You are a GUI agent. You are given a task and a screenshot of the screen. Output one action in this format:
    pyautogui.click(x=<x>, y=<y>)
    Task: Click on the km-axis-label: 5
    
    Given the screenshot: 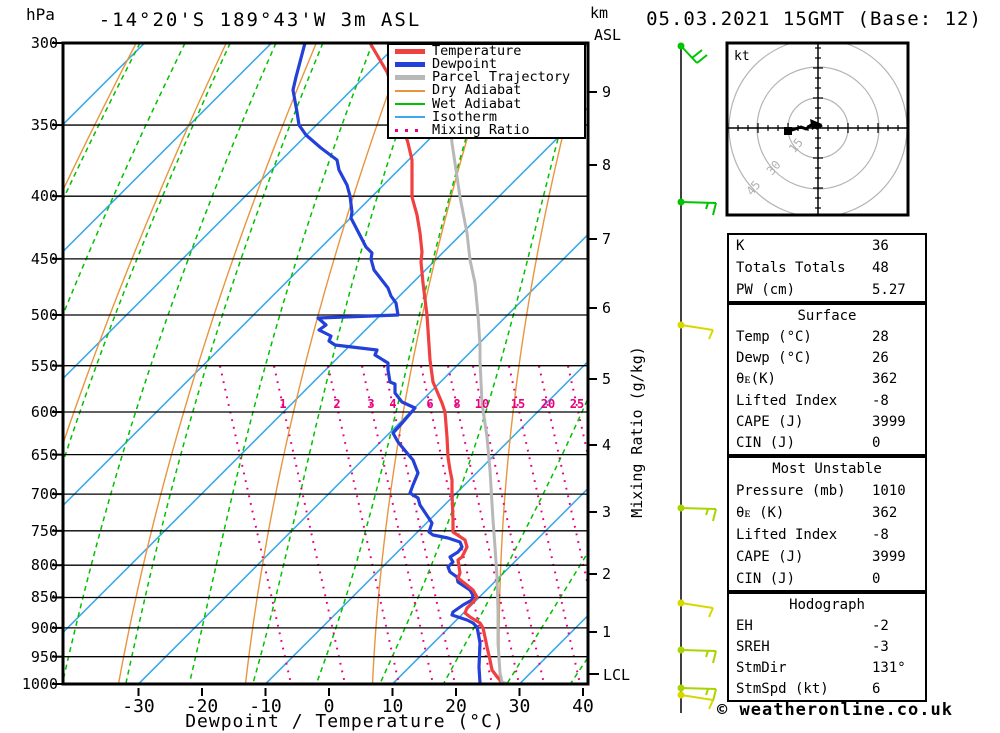 What is the action you would take?
    pyautogui.click(x=607, y=379)
    